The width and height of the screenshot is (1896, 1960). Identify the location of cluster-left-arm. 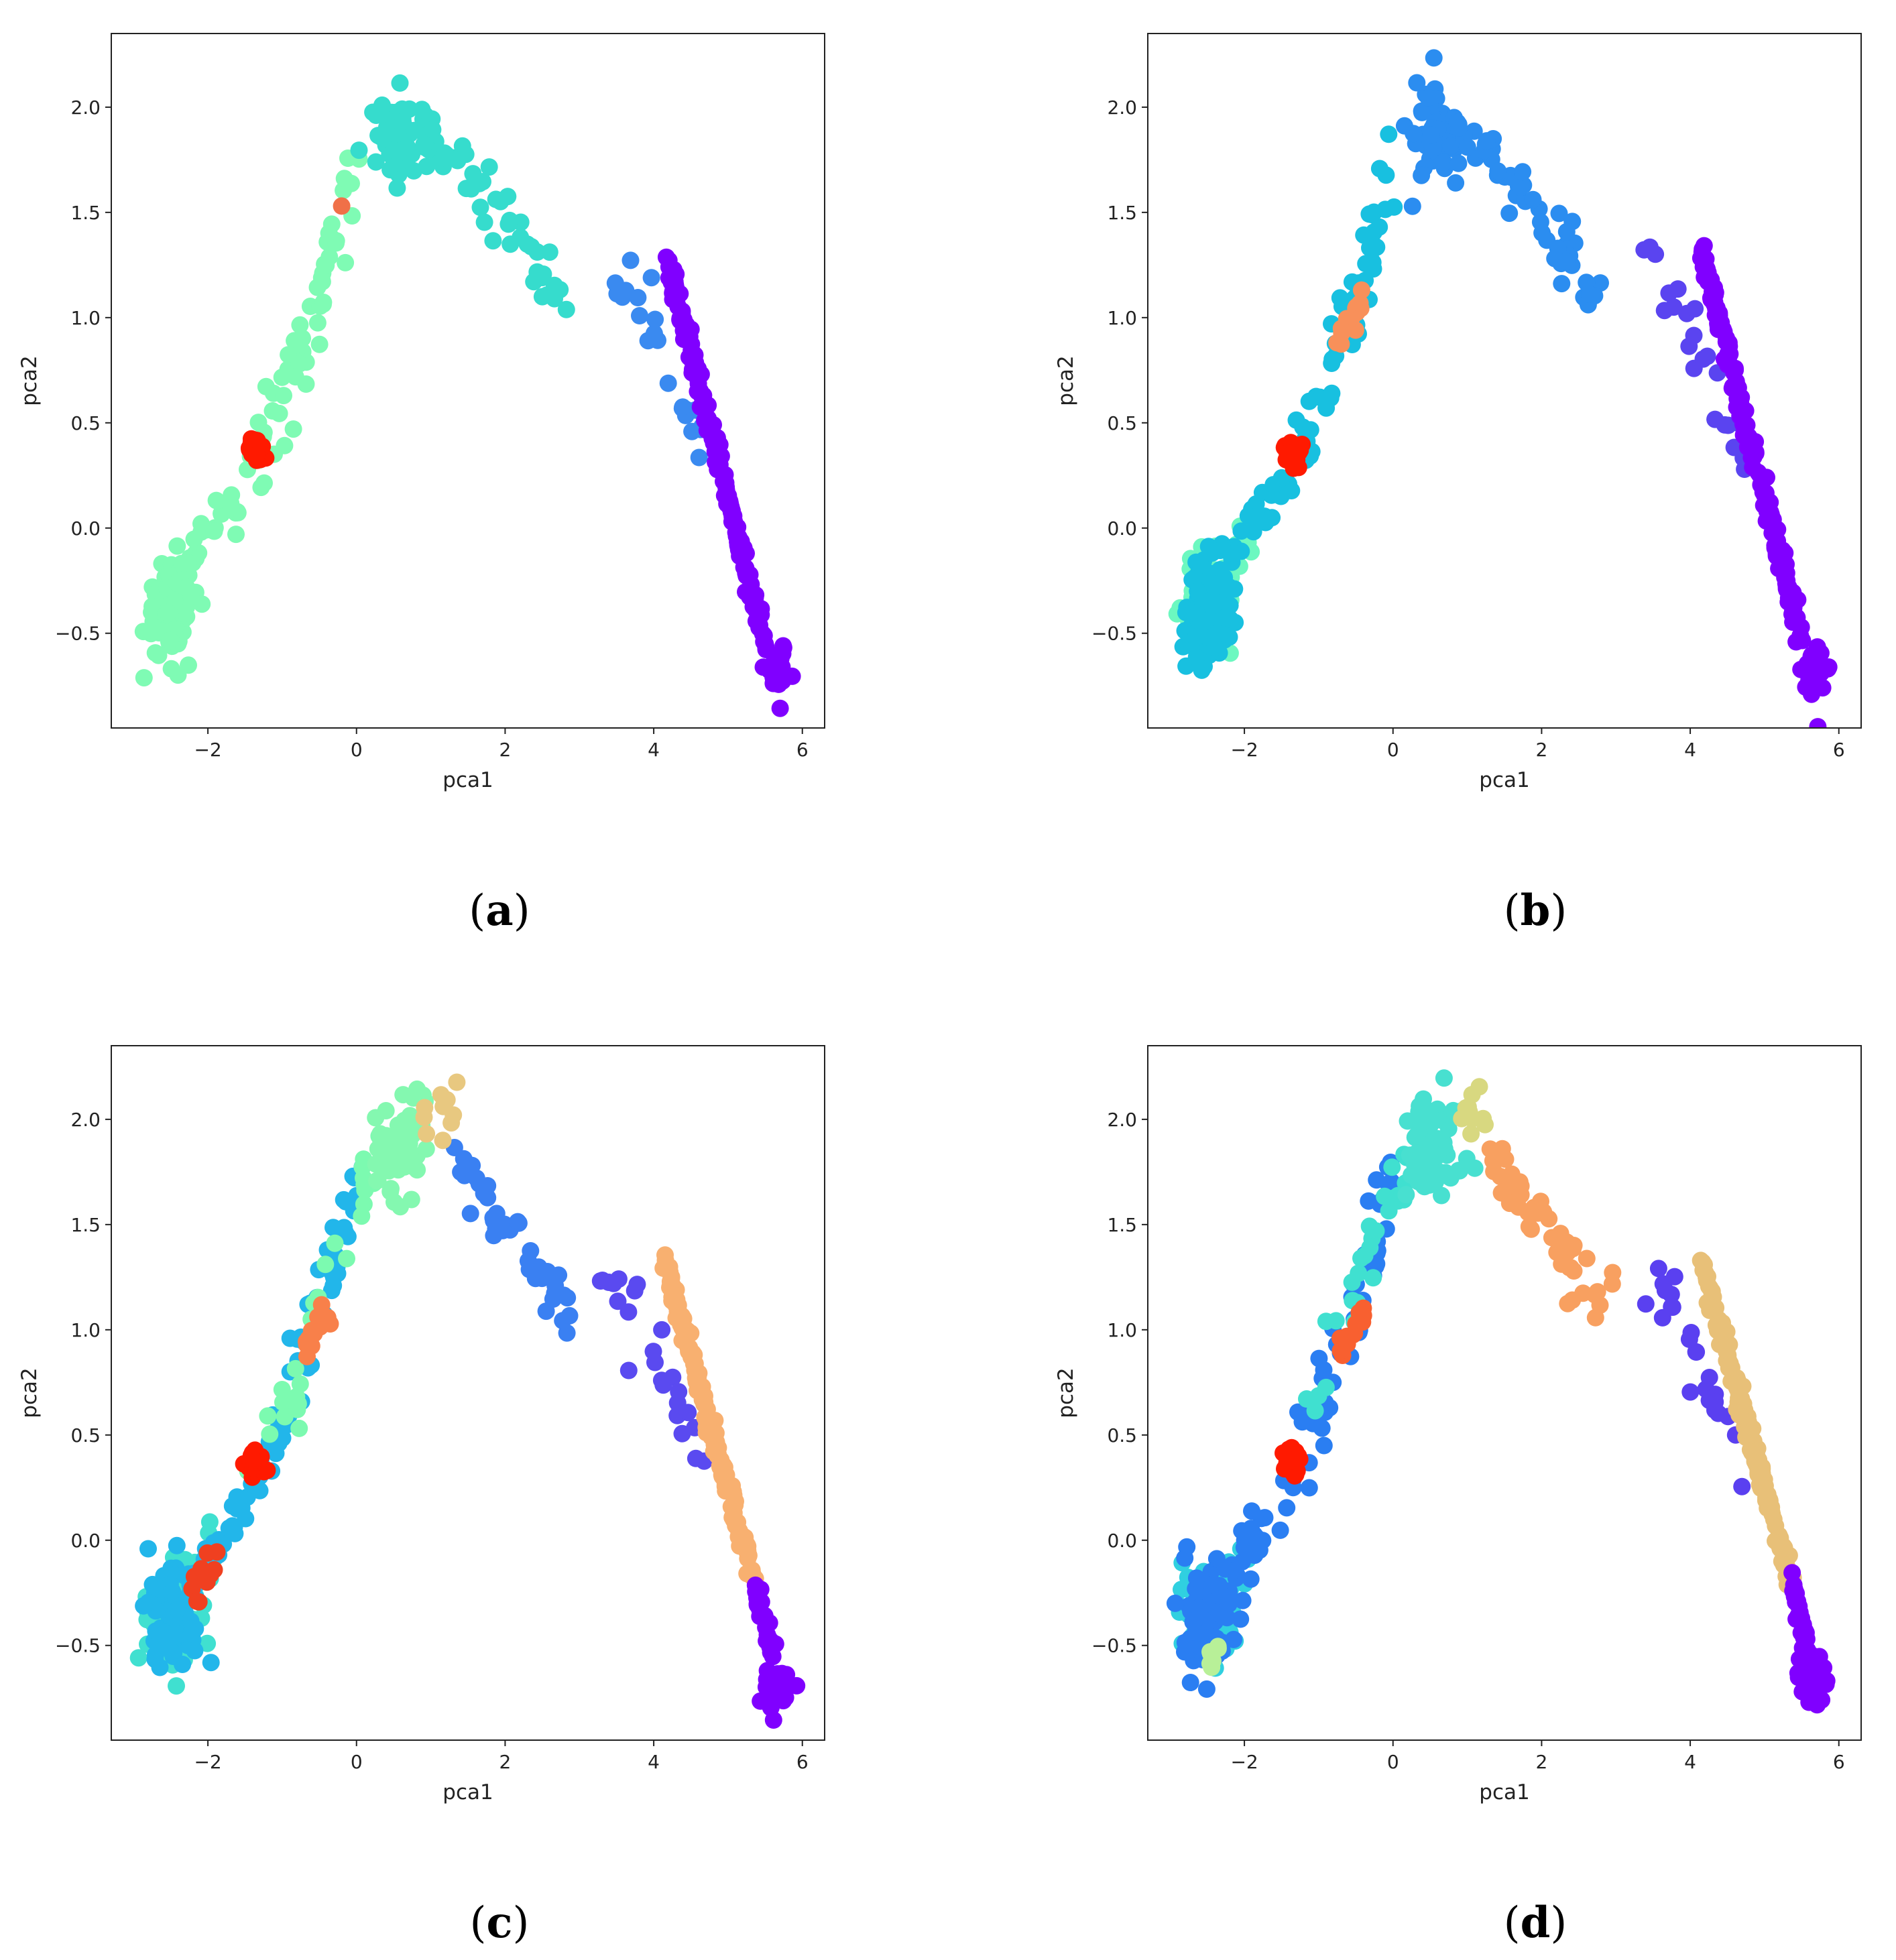
(1285, 1426).